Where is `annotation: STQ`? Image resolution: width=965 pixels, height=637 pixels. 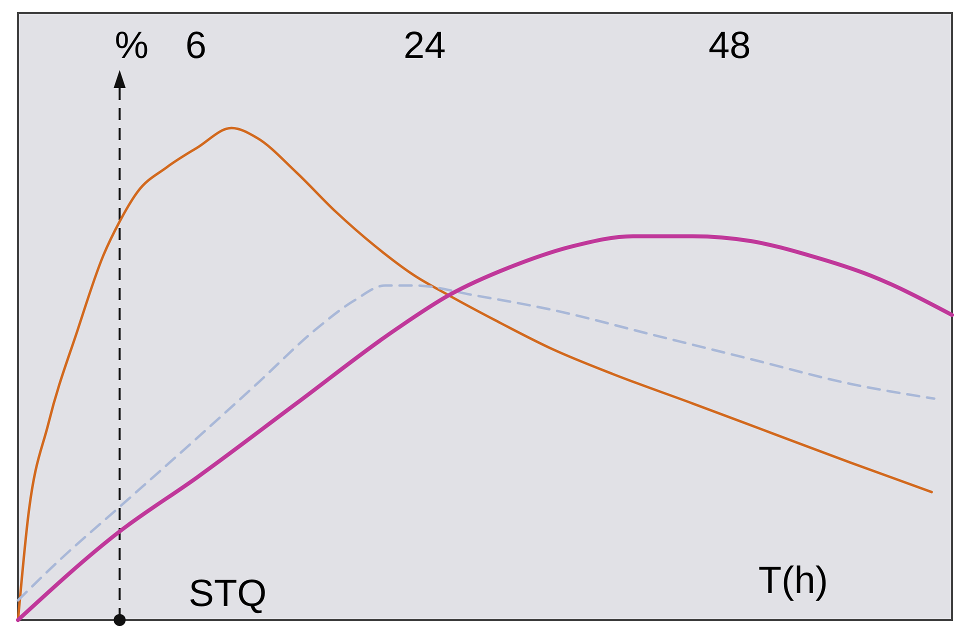
annotation: STQ is located at coordinates (227, 594).